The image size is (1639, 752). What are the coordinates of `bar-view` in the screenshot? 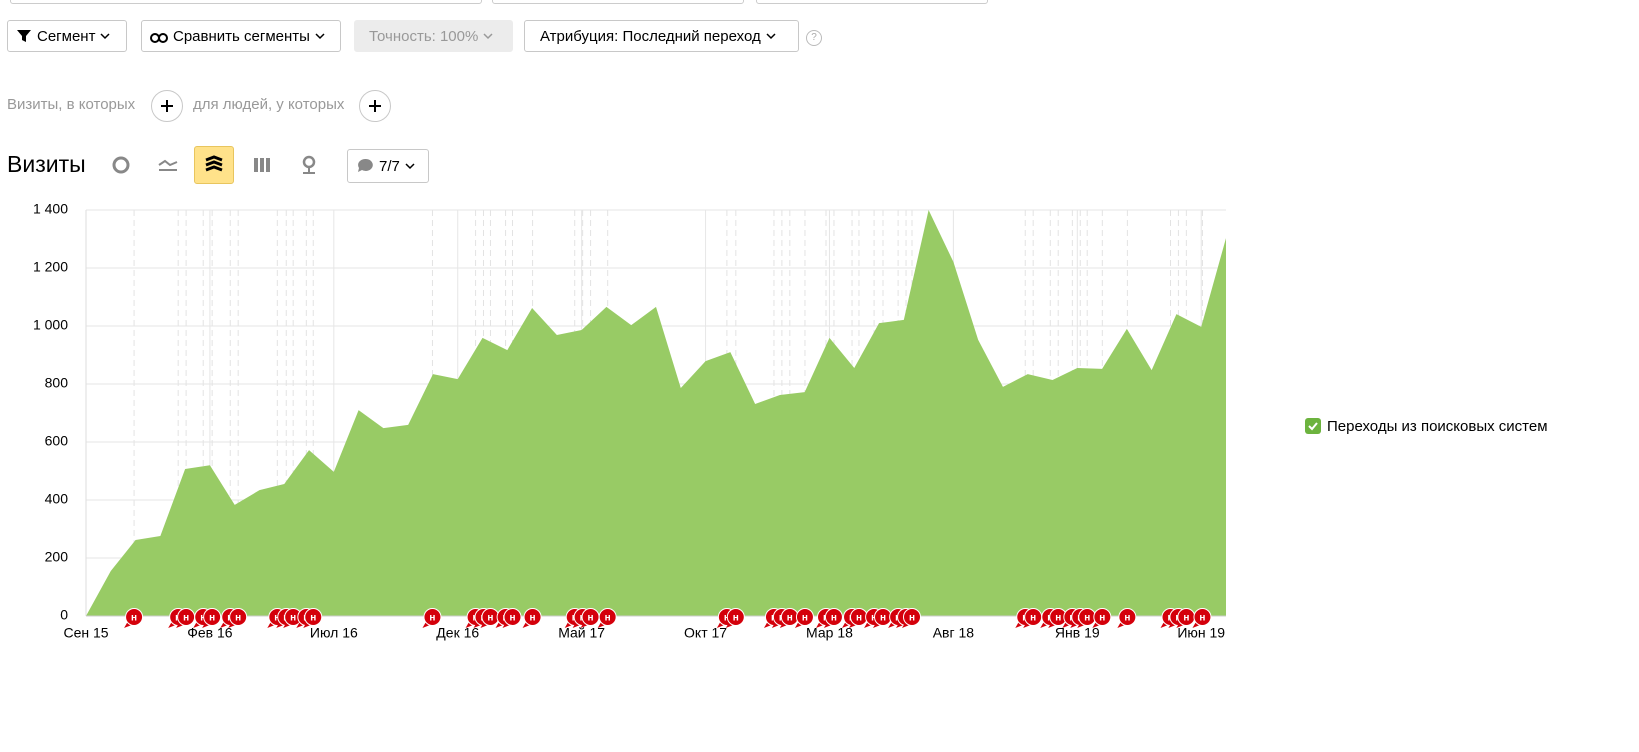 It's located at (262, 165).